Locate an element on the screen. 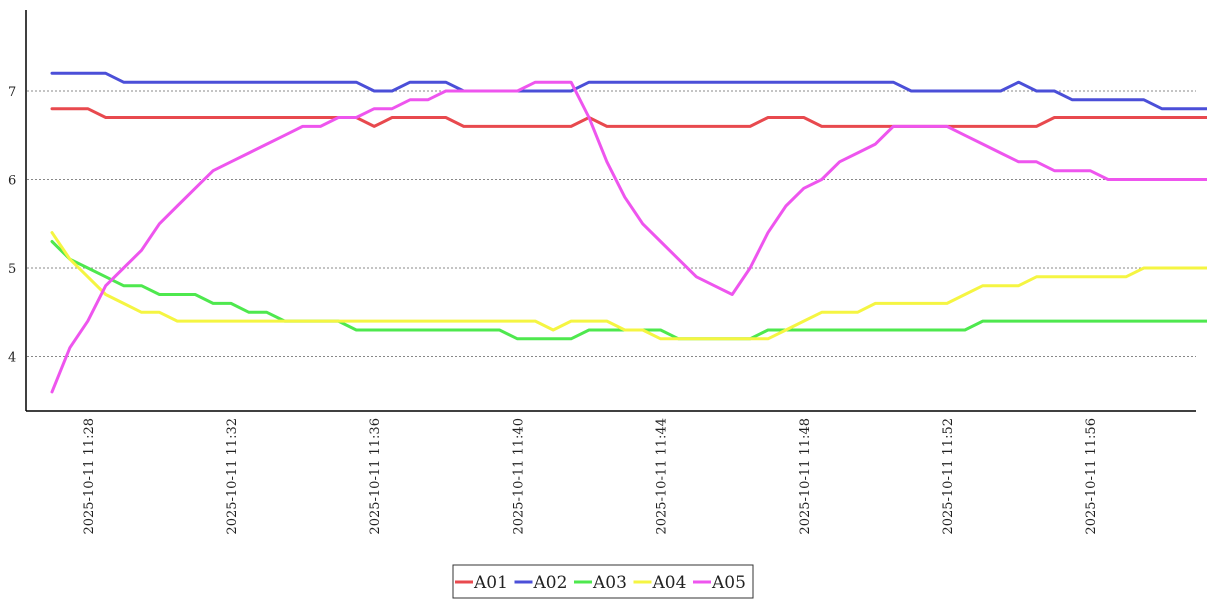 The image size is (1207, 600). legend-label-a02: A02 is located at coordinates (550, 583).